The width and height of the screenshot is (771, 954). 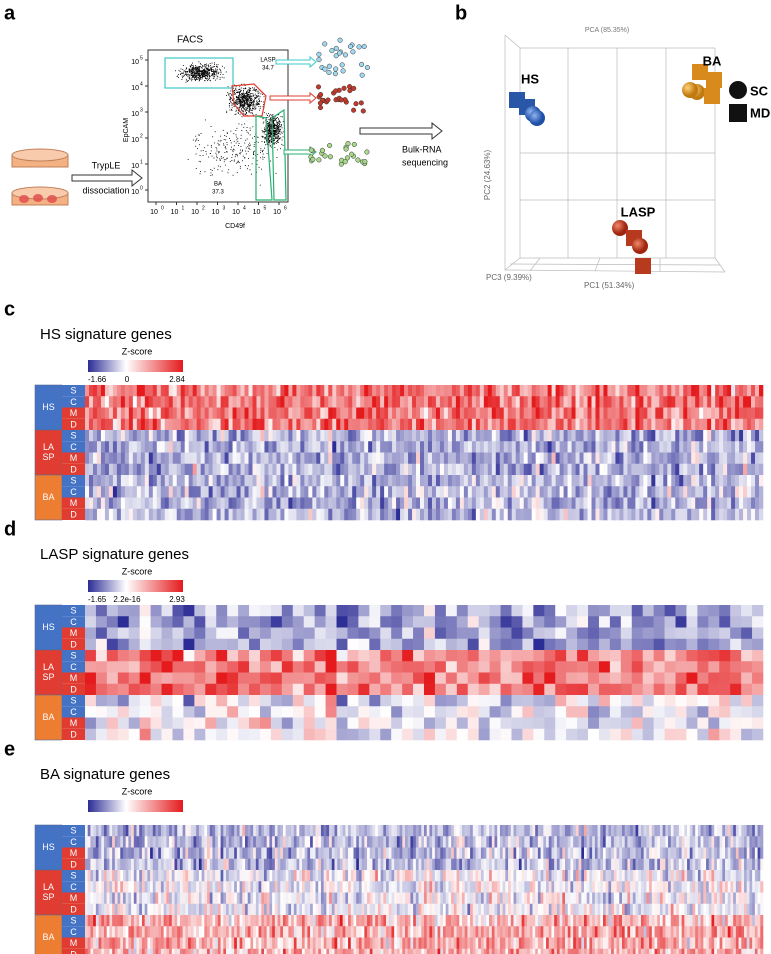 What do you see at coordinates (336, 91) in the screenshot?
I see `sorted-cell` at bounding box center [336, 91].